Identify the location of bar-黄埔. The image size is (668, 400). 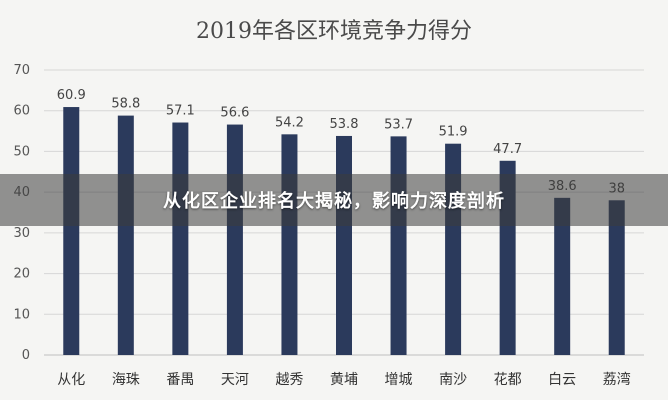
(344, 245).